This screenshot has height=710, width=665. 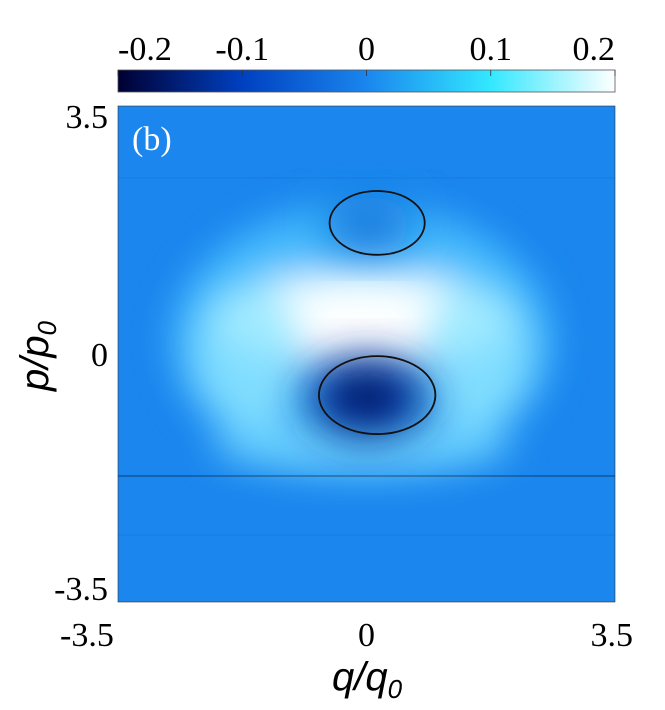 I want to click on y-tick-label: 0, so click(x=99, y=355).